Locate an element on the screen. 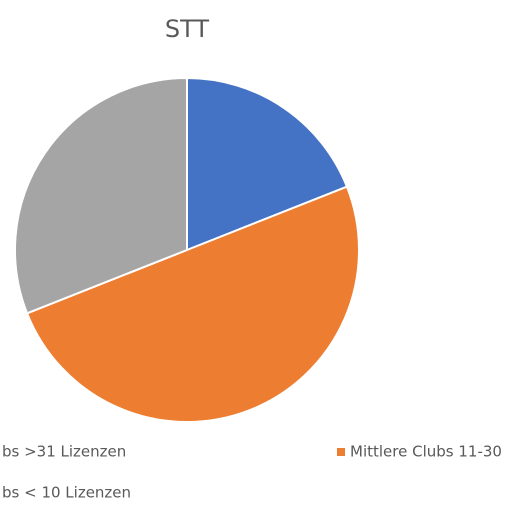 The image size is (508, 531). legend-label: Mittlere Clubs 11-30 Lizenzen is located at coordinates (429, 452).